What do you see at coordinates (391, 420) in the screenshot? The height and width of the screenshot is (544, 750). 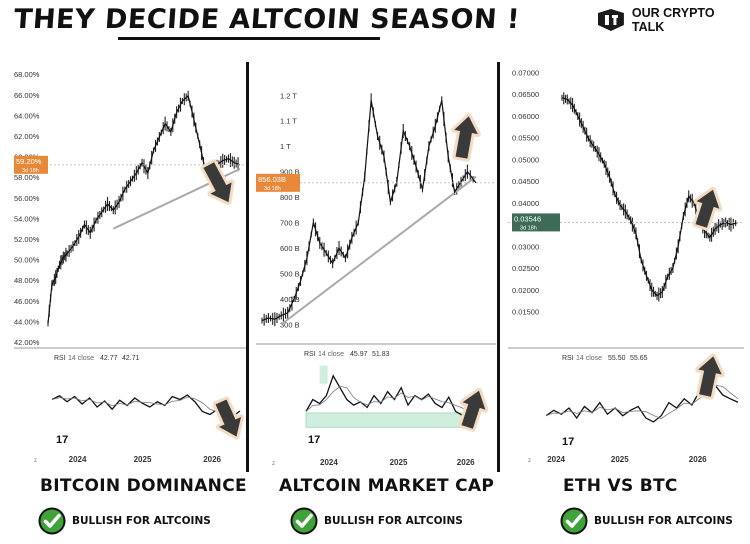 I see `rsi-oversold-band` at bounding box center [391, 420].